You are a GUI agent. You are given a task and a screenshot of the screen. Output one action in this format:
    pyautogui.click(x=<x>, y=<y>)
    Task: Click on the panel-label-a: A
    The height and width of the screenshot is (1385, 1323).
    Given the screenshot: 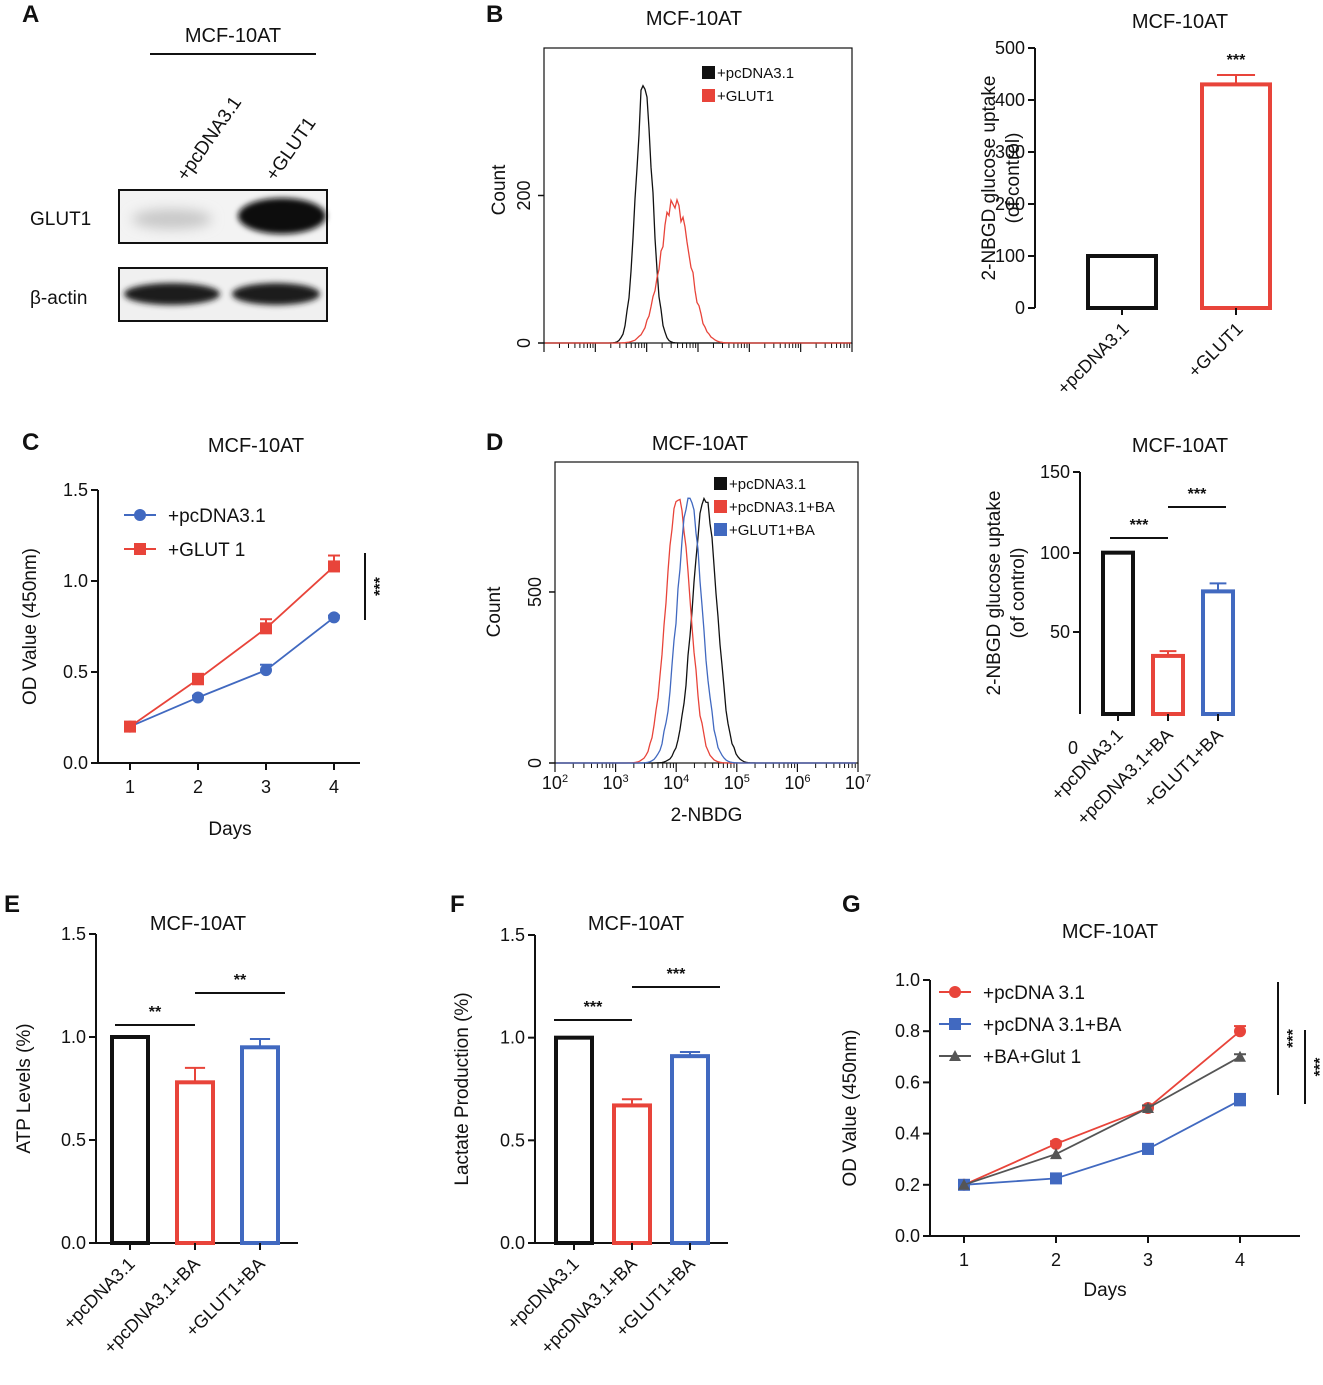 What is the action you would take?
    pyautogui.click(x=30, y=14)
    